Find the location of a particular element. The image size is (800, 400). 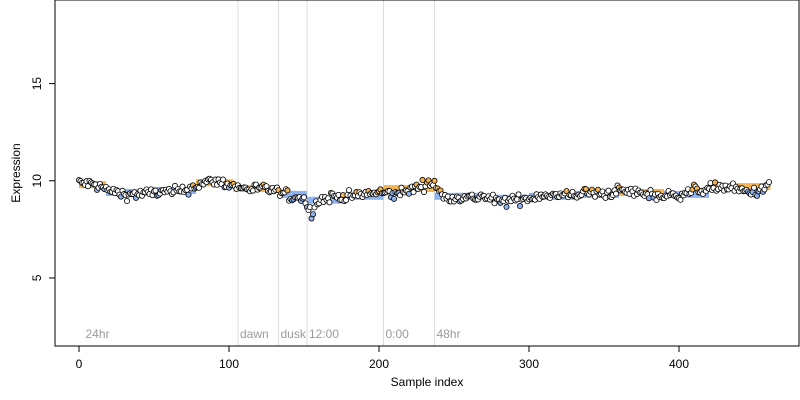

x-tick-label: 400 is located at coordinates (679, 364).